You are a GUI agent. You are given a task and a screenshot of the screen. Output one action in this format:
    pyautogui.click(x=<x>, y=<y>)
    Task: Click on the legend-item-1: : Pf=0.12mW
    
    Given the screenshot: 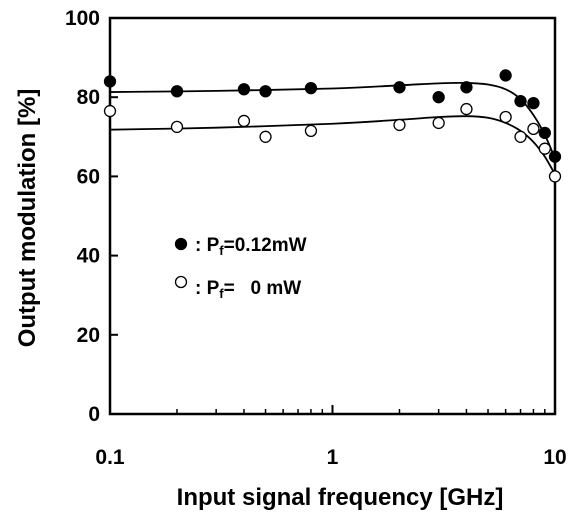 What is the action you would take?
    pyautogui.click(x=240, y=246)
    